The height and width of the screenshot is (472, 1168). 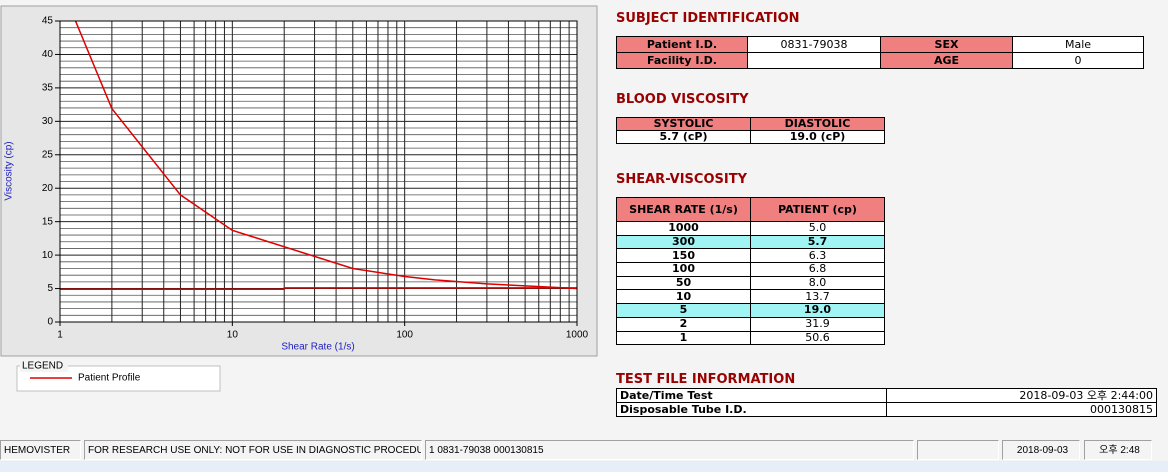 I want to click on table-cell: 300, so click(x=683, y=242).